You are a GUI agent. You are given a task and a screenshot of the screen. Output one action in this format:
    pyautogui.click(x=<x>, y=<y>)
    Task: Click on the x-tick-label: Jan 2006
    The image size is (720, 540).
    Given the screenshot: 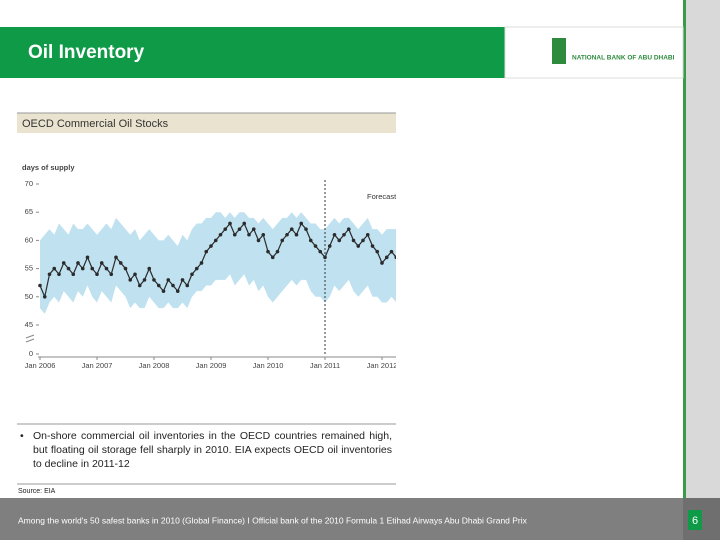 What is the action you would take?
    pyautogui.click(x=40, y=365)
    